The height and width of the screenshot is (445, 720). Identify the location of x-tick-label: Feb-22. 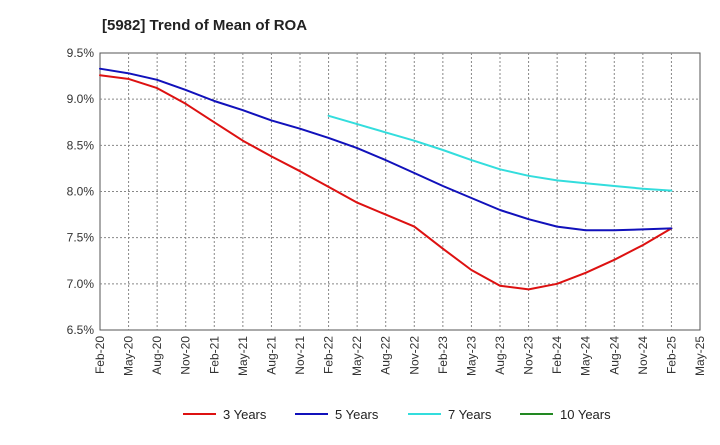
(329, 355).